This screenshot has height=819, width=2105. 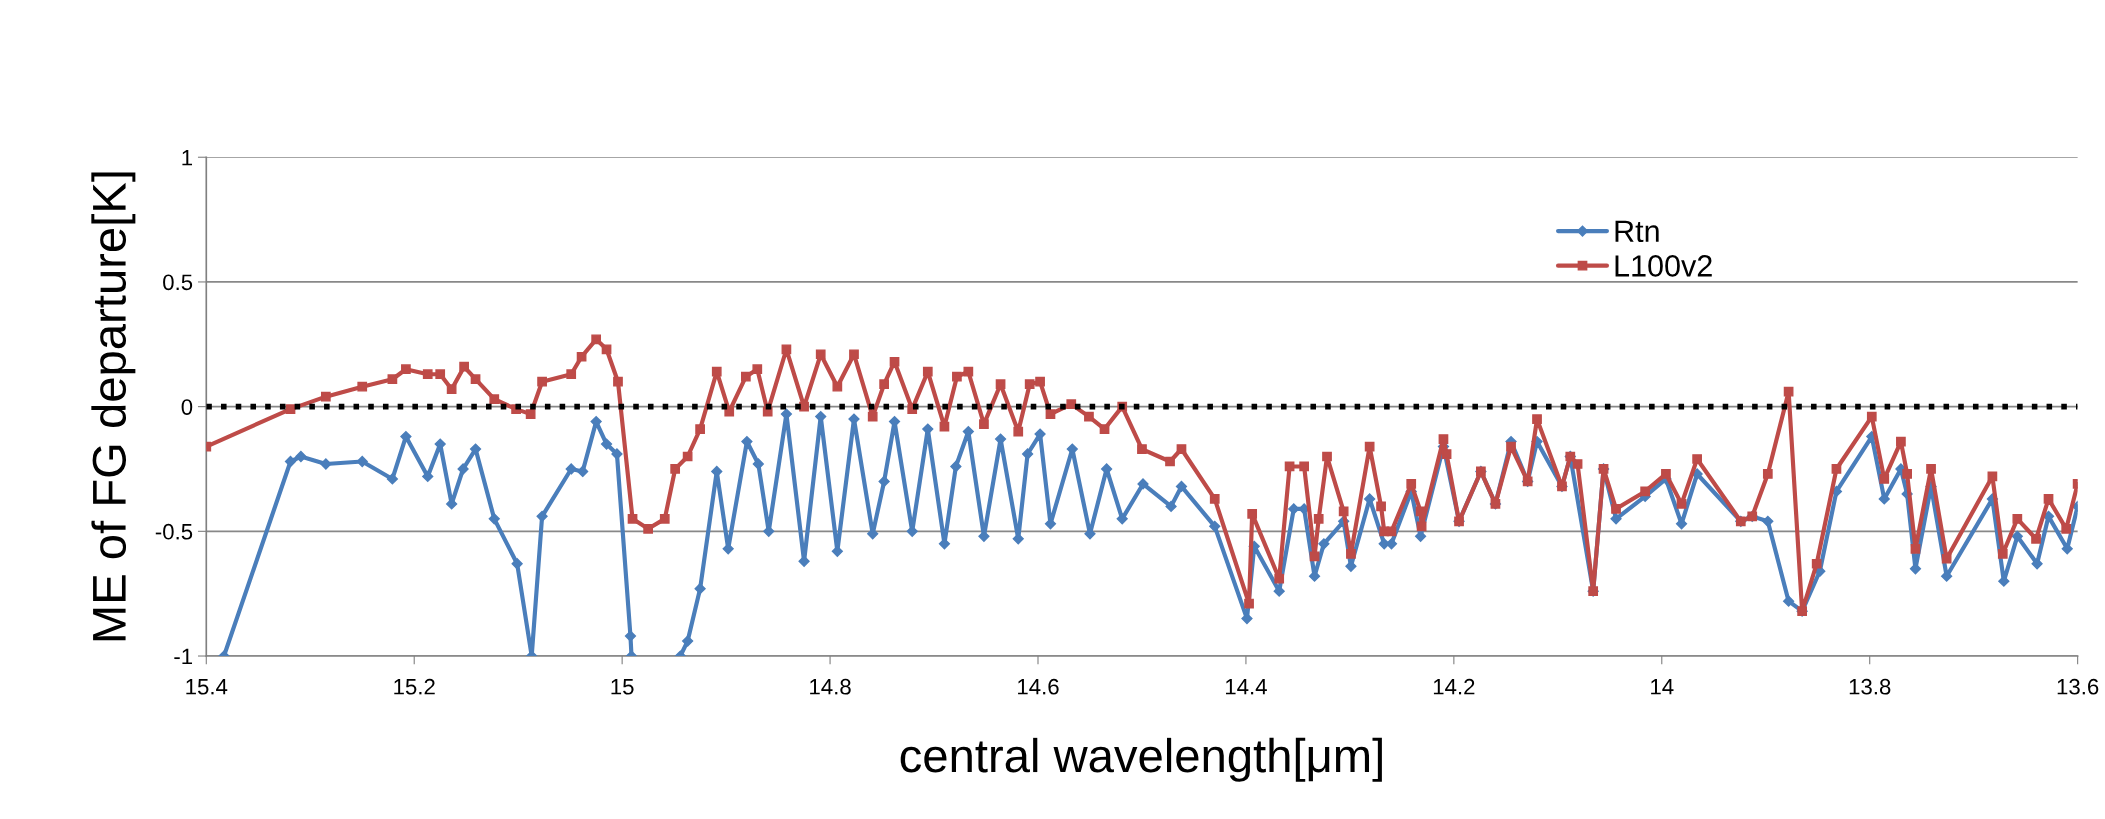 What do you see at coordinates (187, 407) in the screenshot?
I see `y-tick-label: 0` at bounding box center [187, 407].